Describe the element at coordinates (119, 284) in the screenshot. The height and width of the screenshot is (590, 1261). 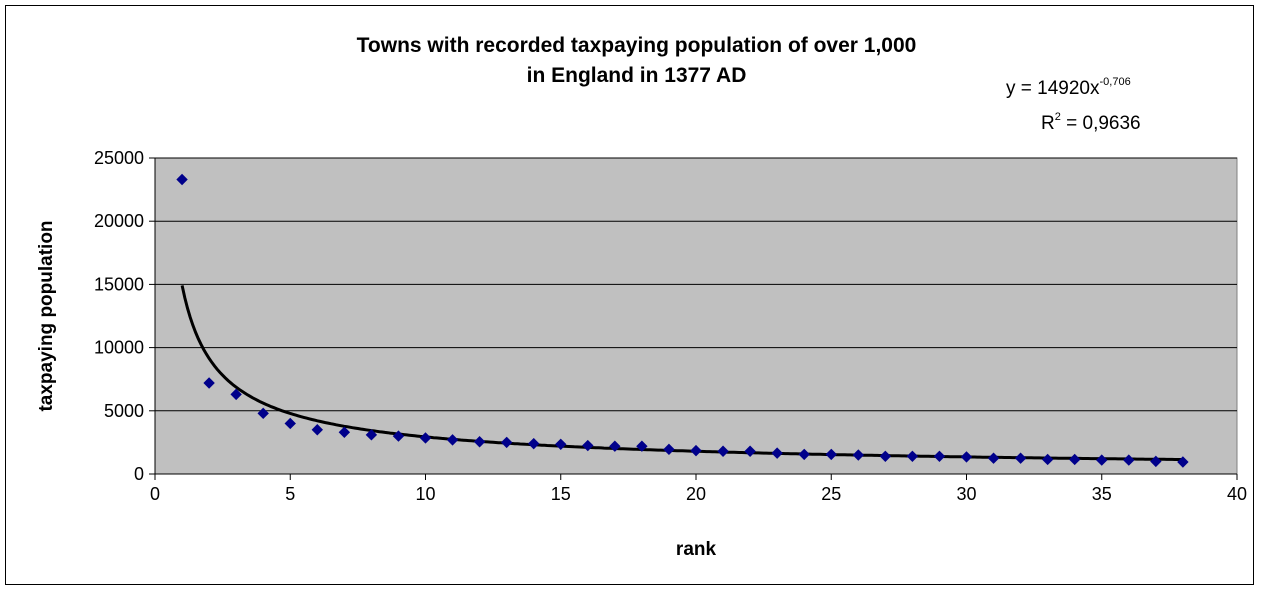
I see `y-tick-label-15000: 15000` at that location.